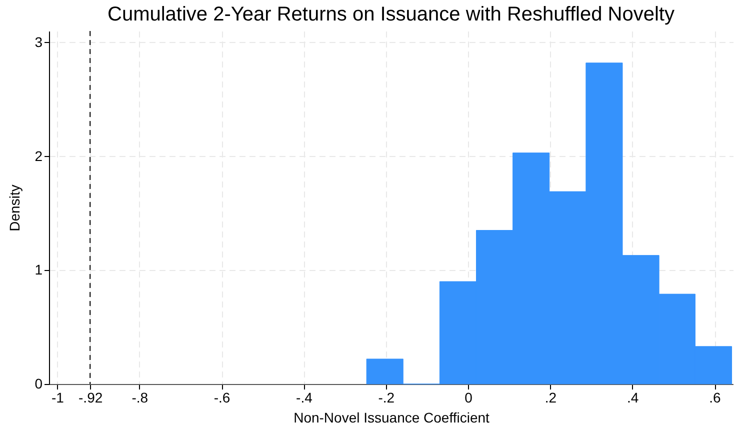 The height and width of the screenshot is (437, 749). Describe the element at coordinates (222, 398) in the screenshot. I see `x-tick-label: -.6` at that location.